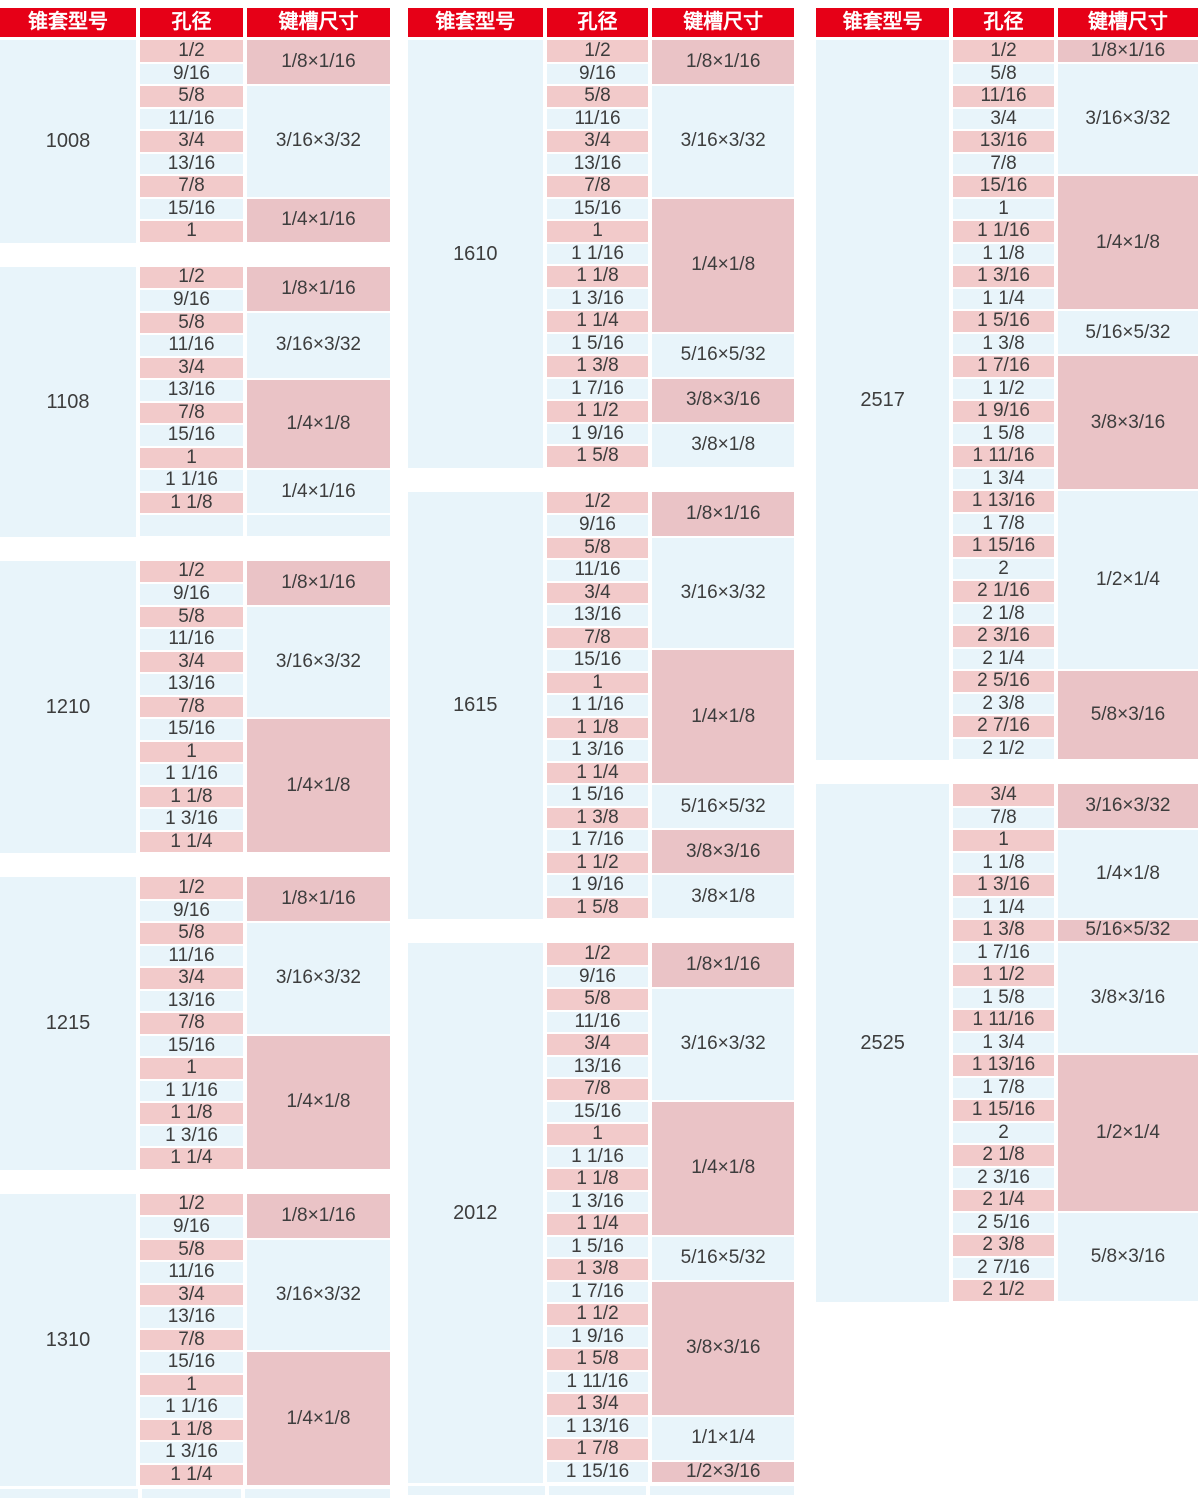 The image size is (1200, 1498). Describe the element at coordinates (317, 1493) in the screenshot. I see `cropped-cell` at that location.